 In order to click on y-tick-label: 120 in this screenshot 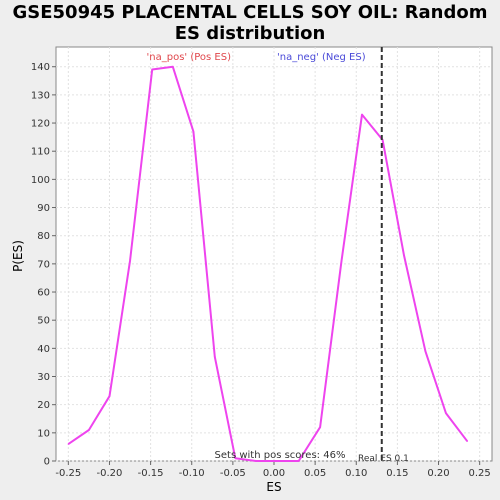, I will do `click(40, 124)`.